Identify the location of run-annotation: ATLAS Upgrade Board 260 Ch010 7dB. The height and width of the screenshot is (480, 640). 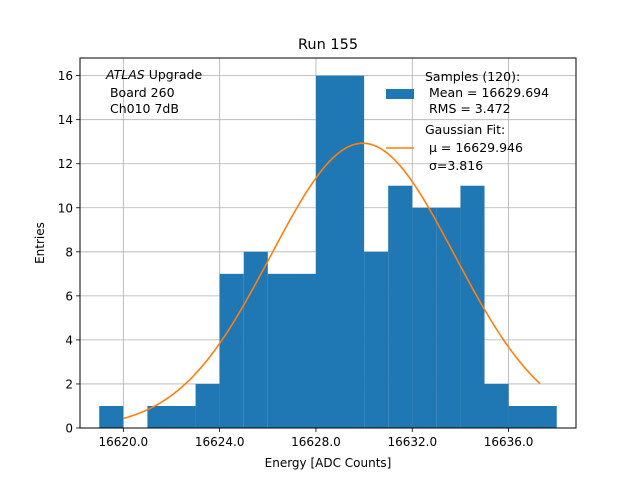
(153, 91).